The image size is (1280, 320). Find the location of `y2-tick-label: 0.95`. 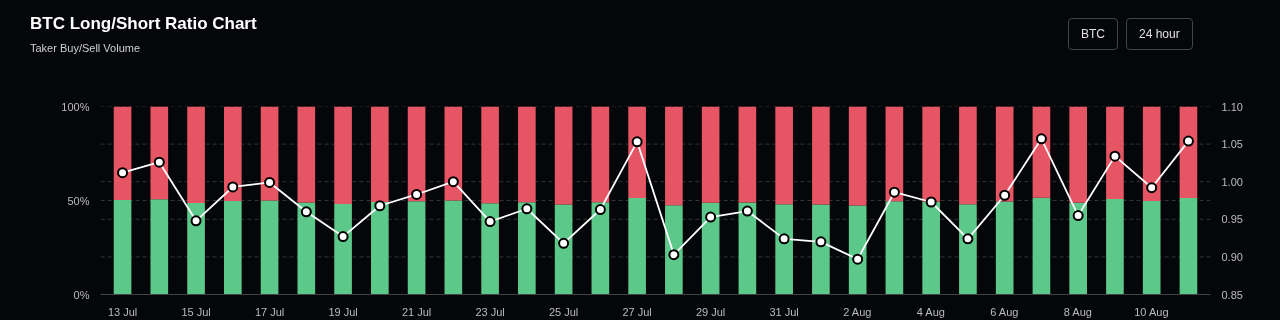

y2-tick-label: 0.95 is located at coordinates (1232, 219).